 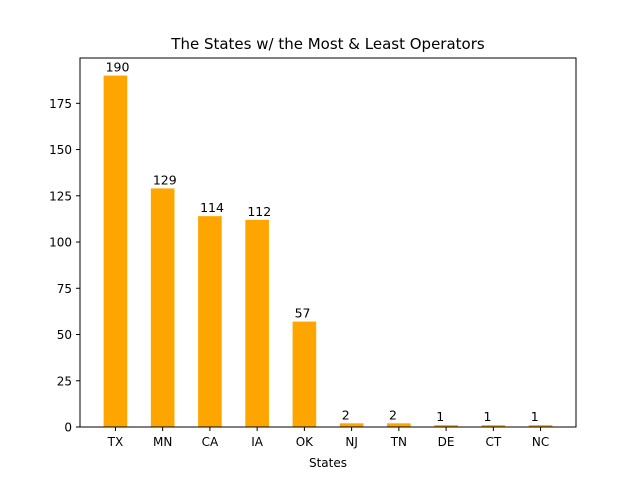 What do you see at coordinates (257, 442) in the screenshot?
I see `x-tick-label-ia: IA` at bounding box center [257, 442].